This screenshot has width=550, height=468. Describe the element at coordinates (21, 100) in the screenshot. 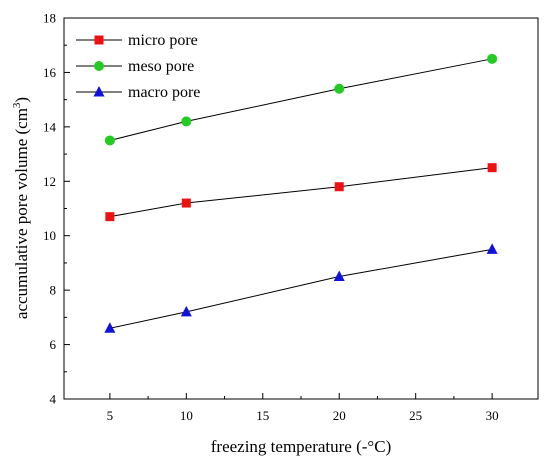

I see `y-axis-title-close: )` at that location.